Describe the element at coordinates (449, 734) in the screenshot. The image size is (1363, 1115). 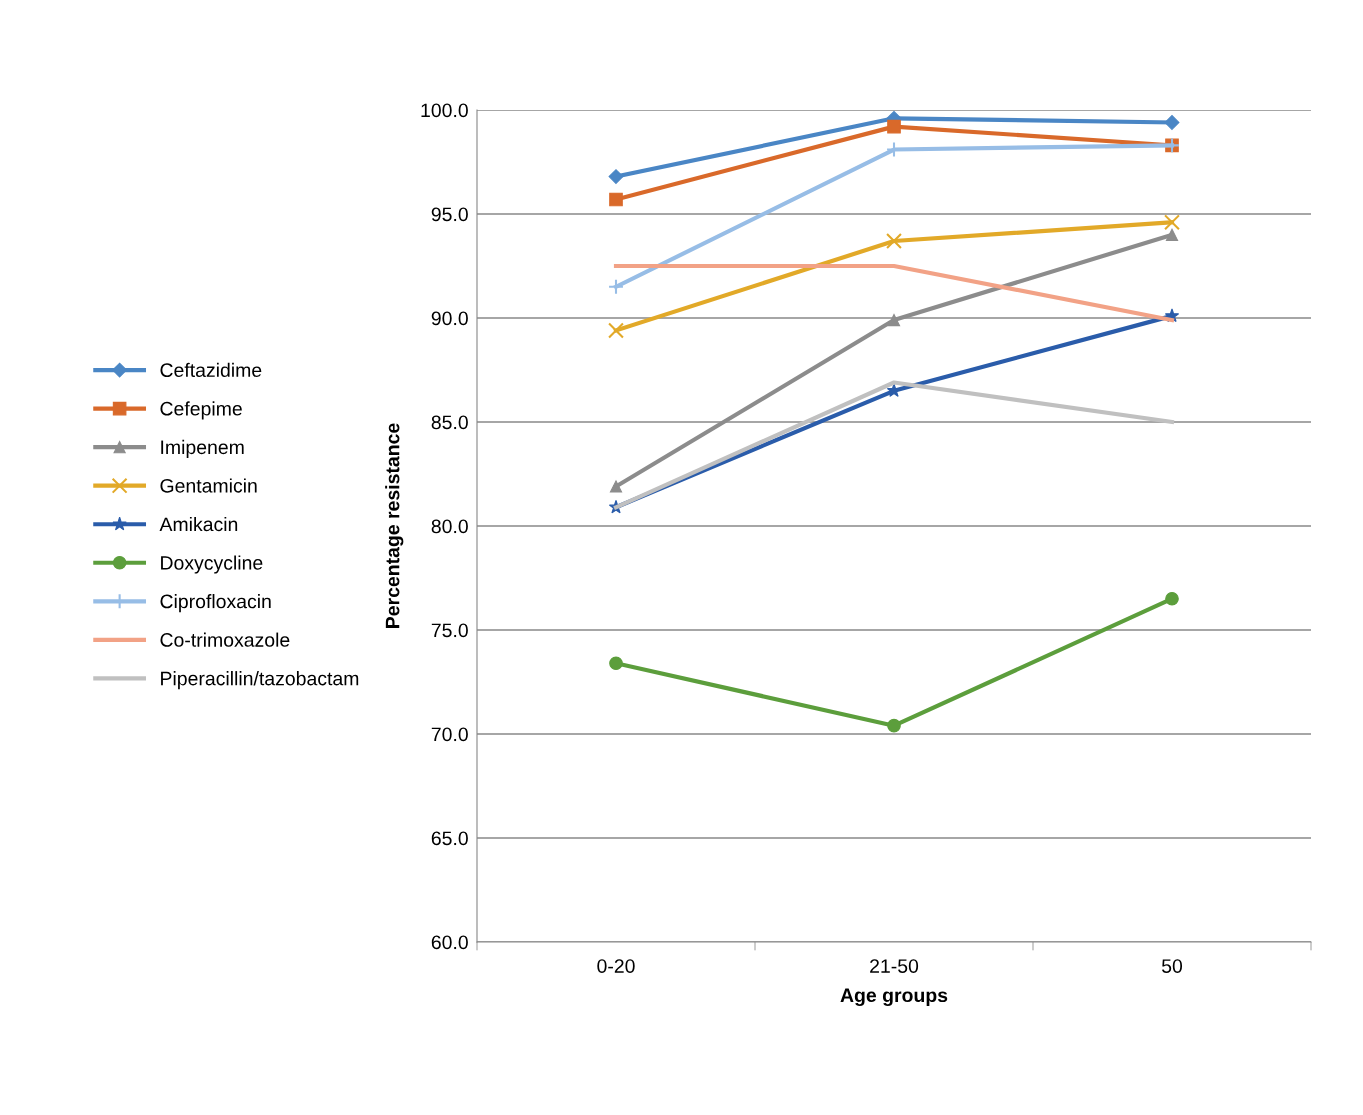
I see `y-tick-label: 70.0` at that location.